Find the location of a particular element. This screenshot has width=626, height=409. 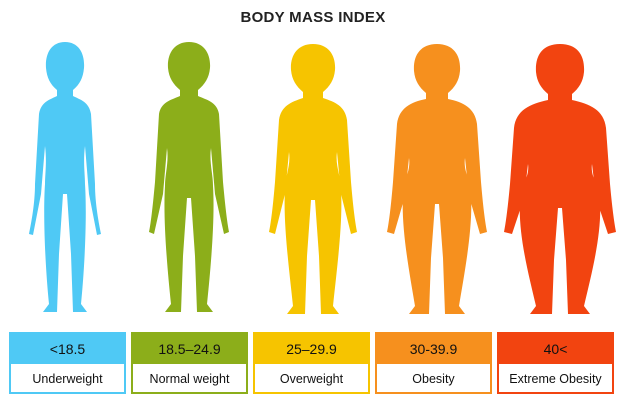

figure-extreme-obesity is located at coordinates (560, 176).